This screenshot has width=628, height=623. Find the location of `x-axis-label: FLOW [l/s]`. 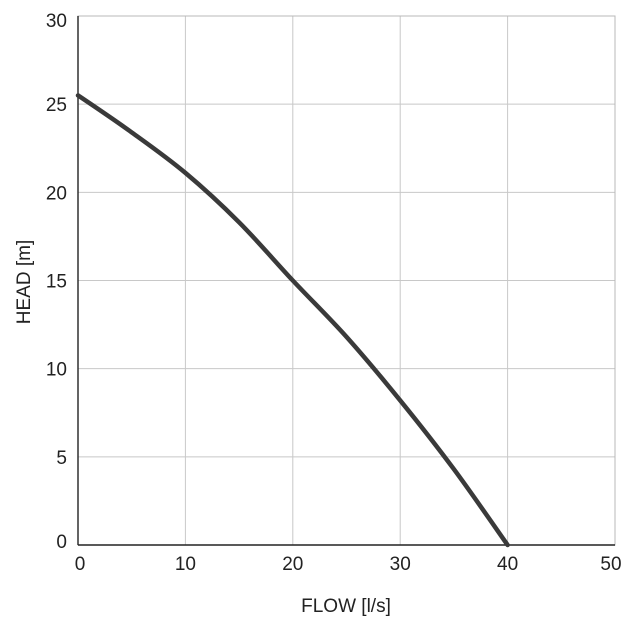

x-axis-label: FLOW [l/s] is located at coordinates (346, 606).